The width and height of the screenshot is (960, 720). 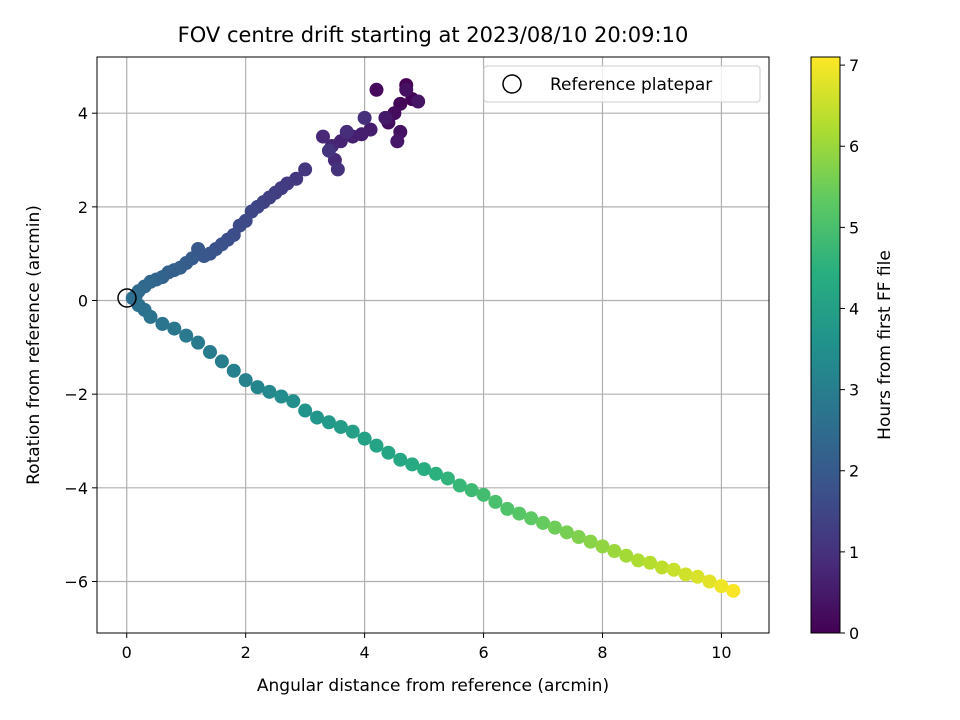 What do you see at coordinates (854, 633) in the screenshot?
I see `colorbar-tick-label: 0` at bounding box center [854, 633].